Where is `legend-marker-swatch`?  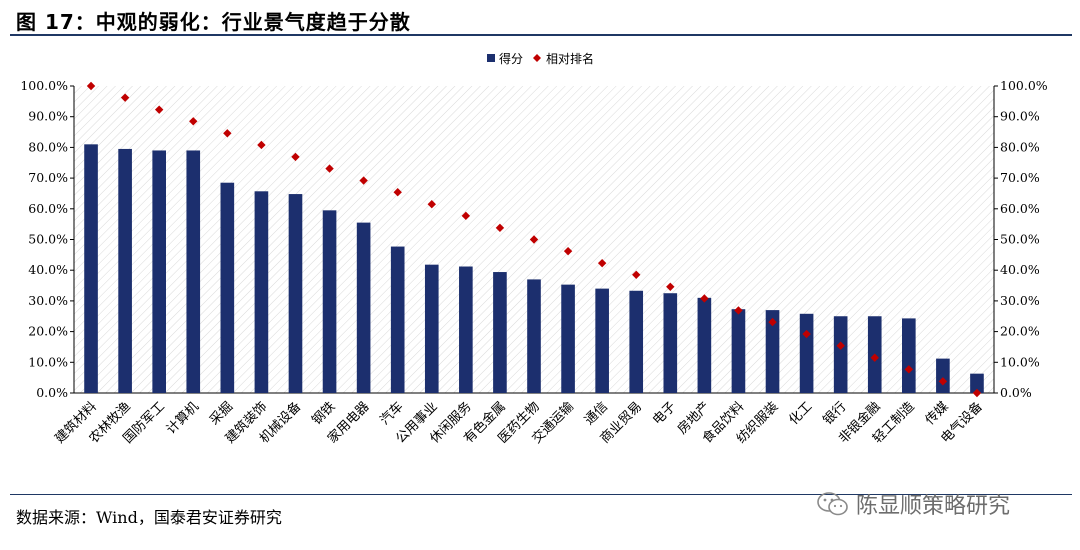
legend-marker-swatch is located at coordinates (537, 58).